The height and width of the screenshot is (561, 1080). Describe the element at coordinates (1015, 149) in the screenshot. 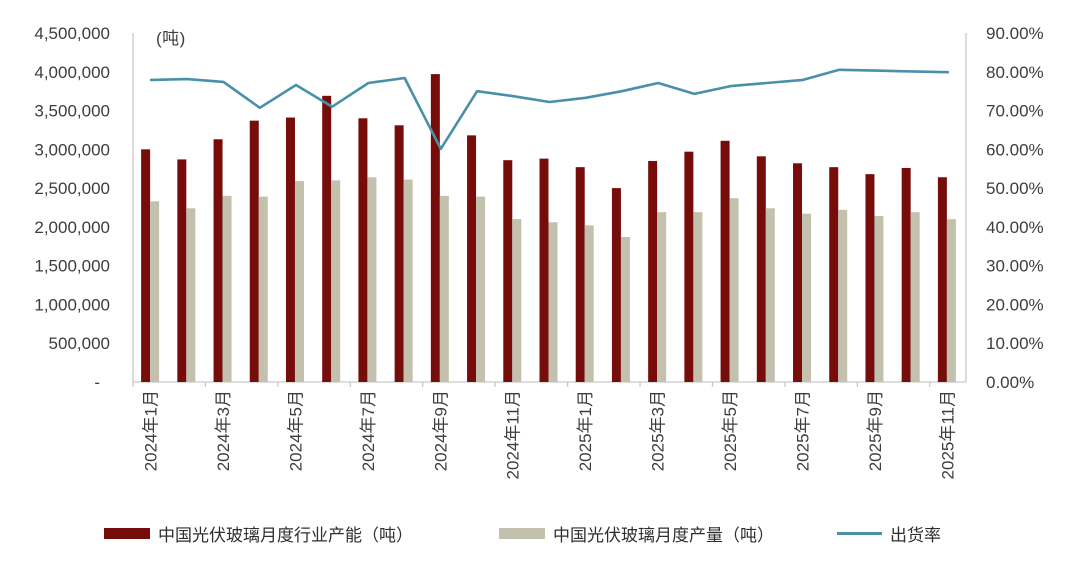

I see `y-axis-label-right: 60.00%` at that location.